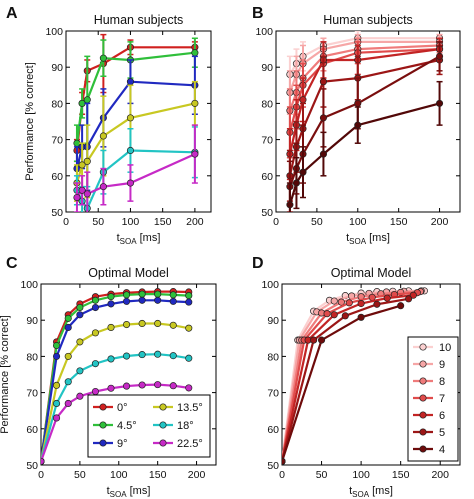  I want to click on legend-label: 4.5°, so click(127, 426).